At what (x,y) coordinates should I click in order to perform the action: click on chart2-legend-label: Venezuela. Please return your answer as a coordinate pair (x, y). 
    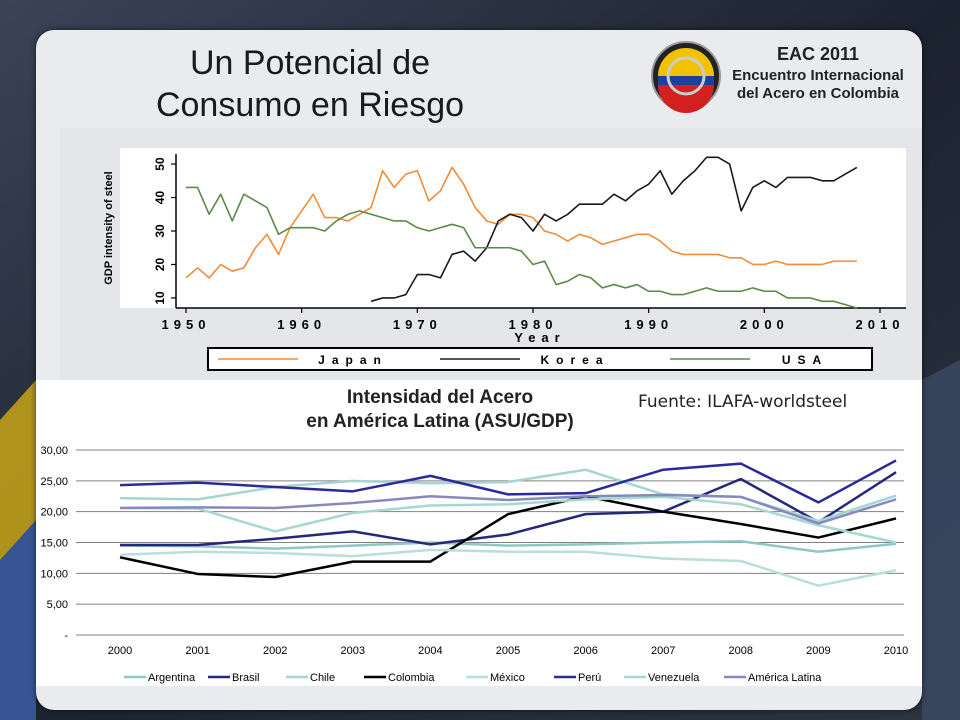
    Looking at the image, I should click on (674, 678).